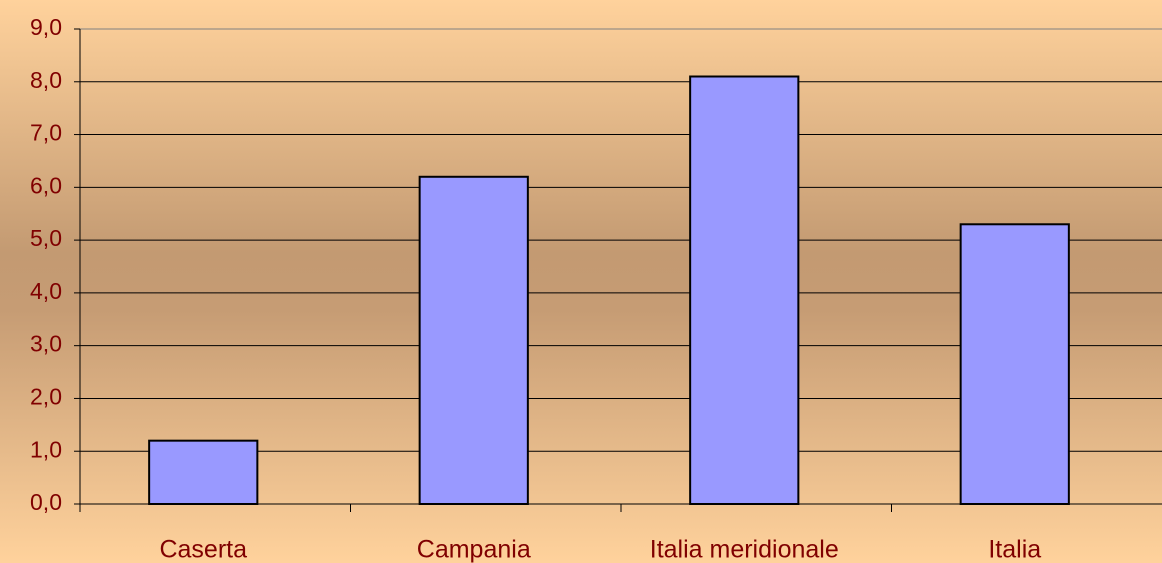 This screenshot has height=563, width=1162. Describe the element at coordinates (474, 549) in the screenshot. I see `x-tick-label: Campania` at that location.